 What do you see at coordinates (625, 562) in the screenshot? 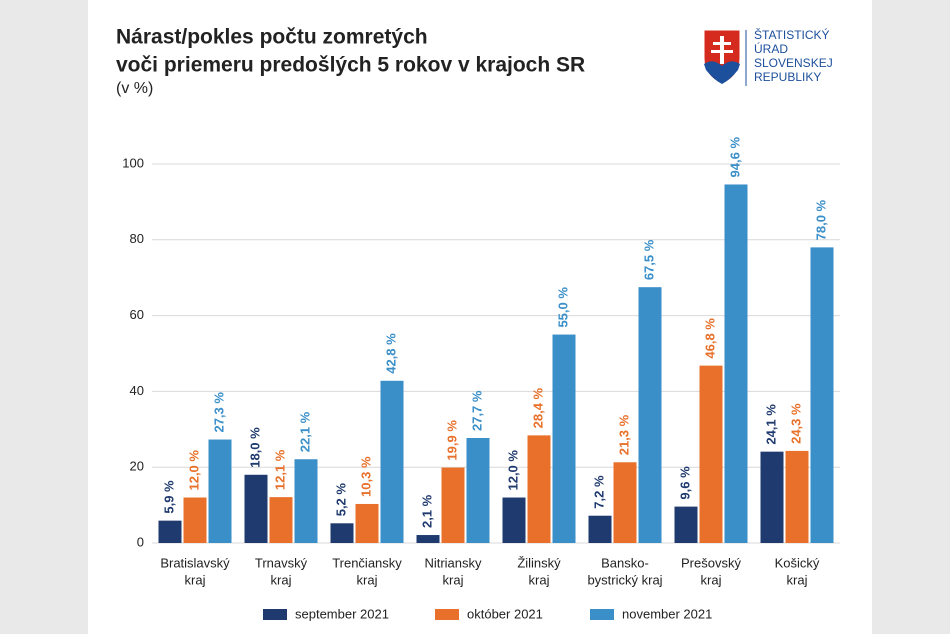
I see `x-tick-label: Bansko-` at bounding box center [625, 562].